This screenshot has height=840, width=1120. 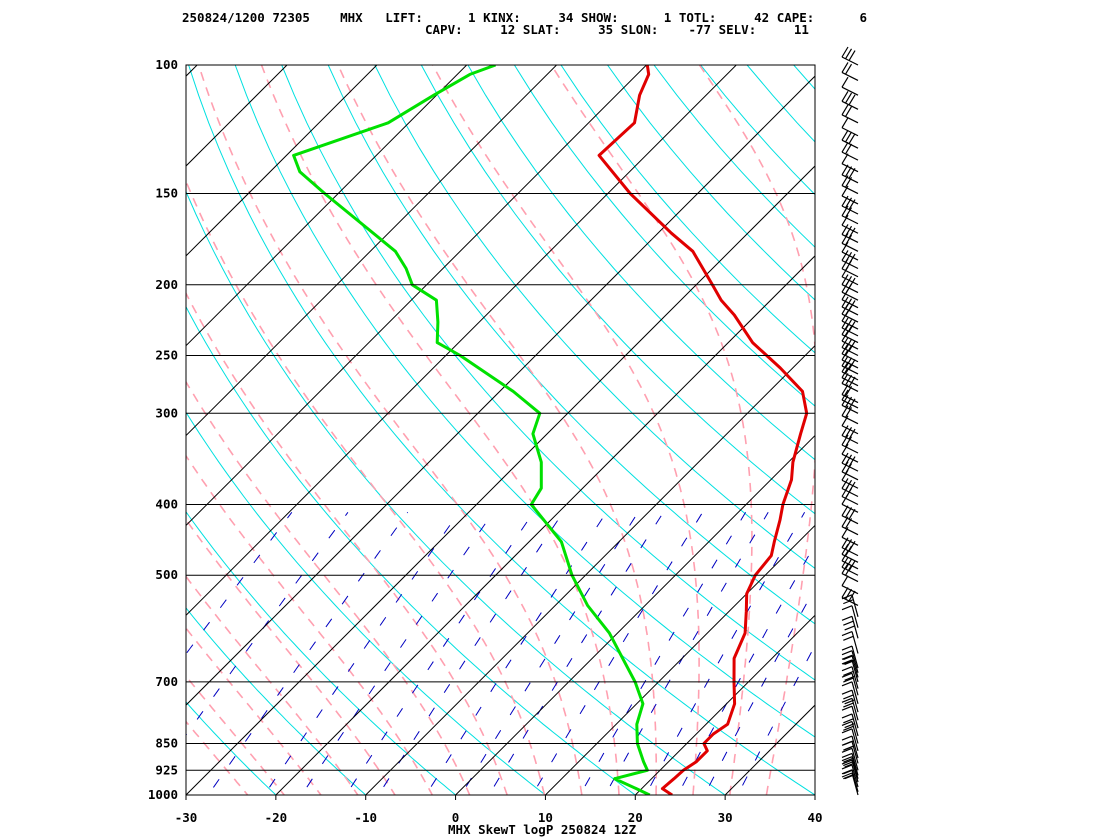 I want to click on temperature-tick-label: 30, so click(x=725, y=817).